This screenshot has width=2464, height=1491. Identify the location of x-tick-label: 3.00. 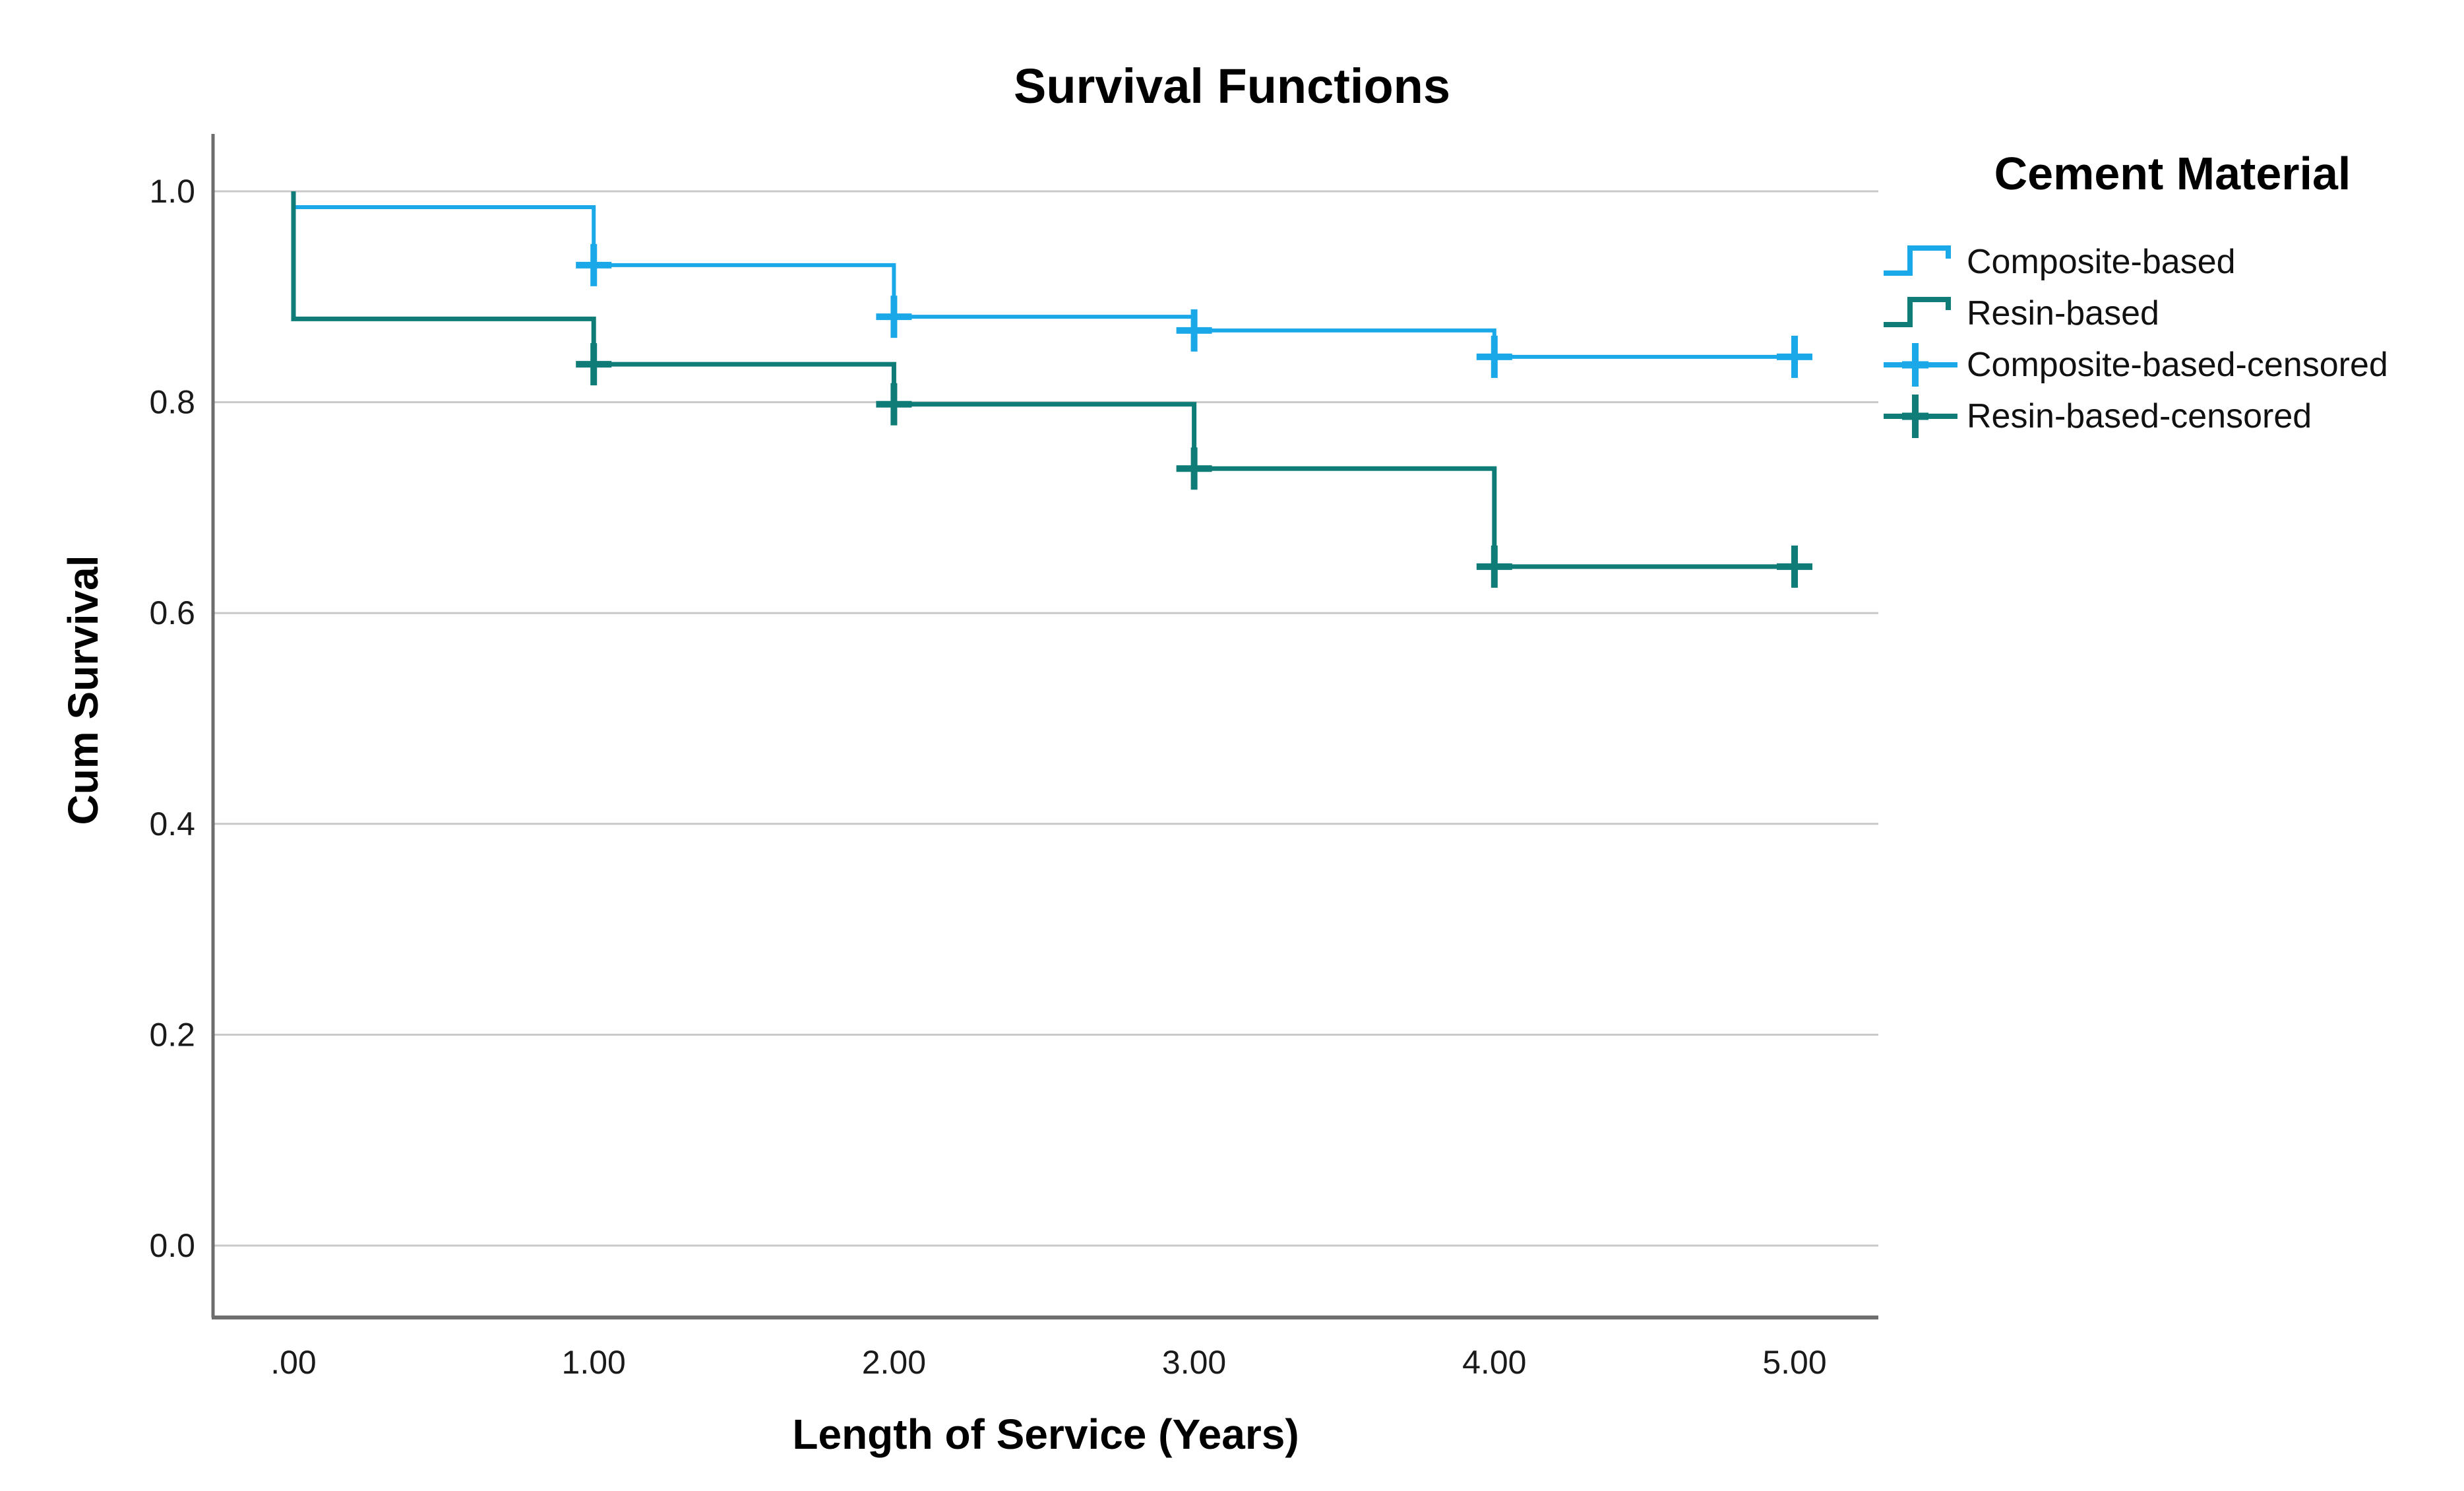
(1194, 1363).